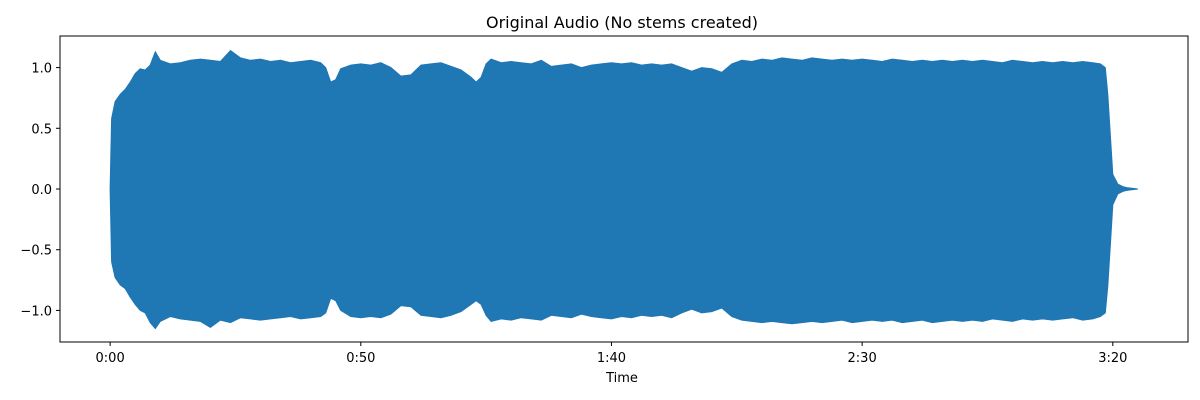  I want to click on x-tick-label: 3:20, so click(1112, 358).